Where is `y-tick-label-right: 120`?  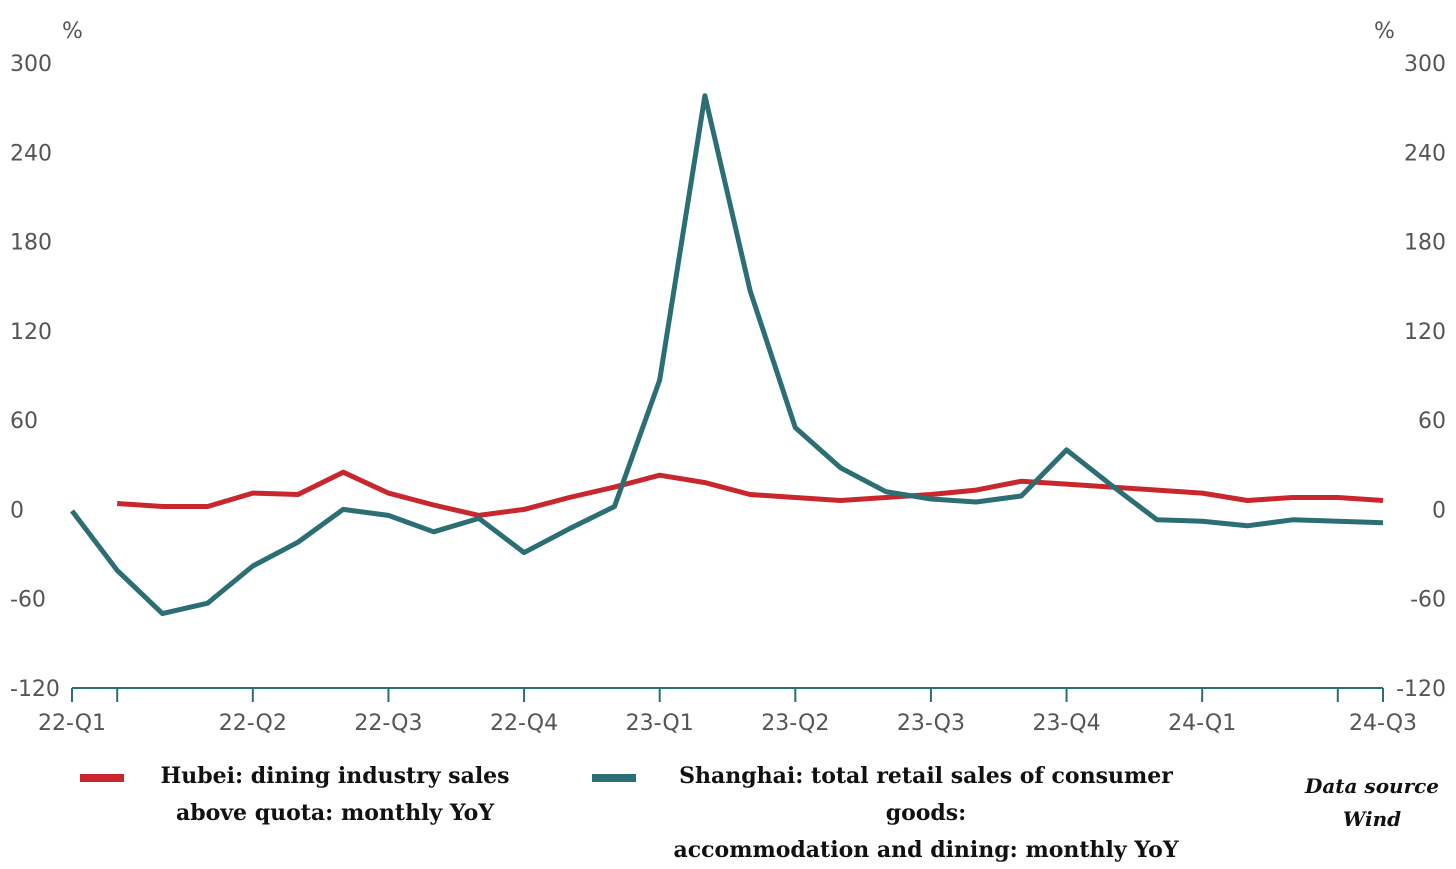 y-tick-label-right: 120 is located at coordinates (1425, 332).